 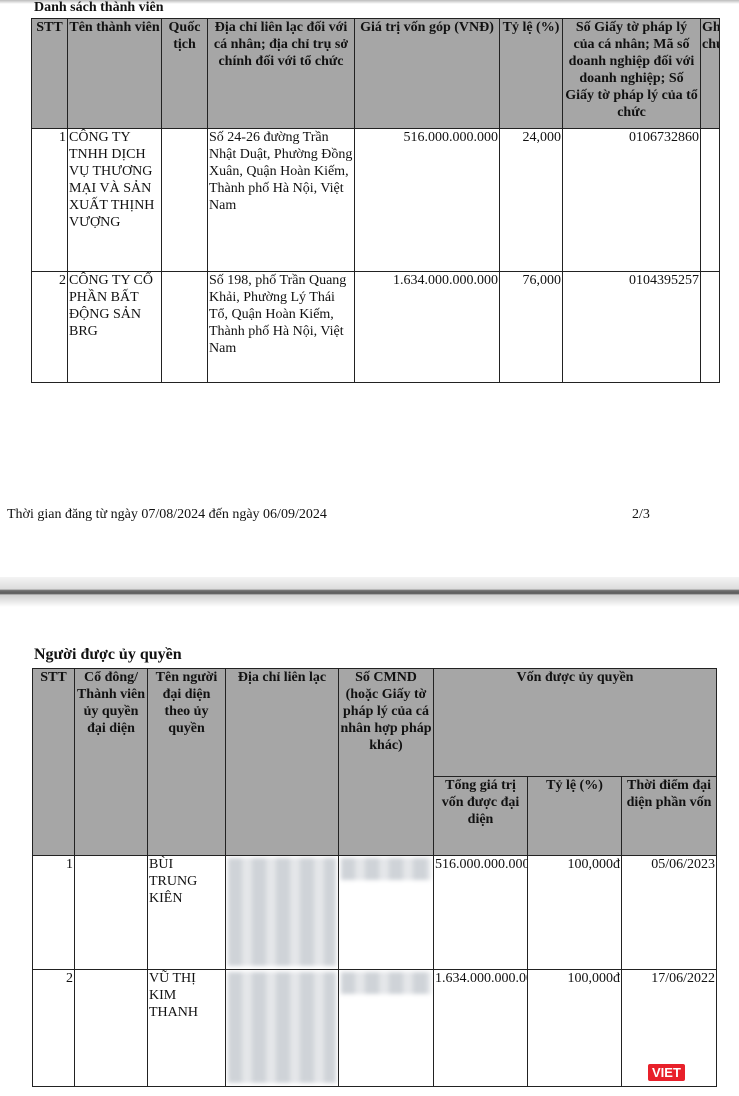 What do you see at coordinates (427, 200) in the screenshot?
I see `capital: 516.000.000.000` at bounding box center [427, 200].